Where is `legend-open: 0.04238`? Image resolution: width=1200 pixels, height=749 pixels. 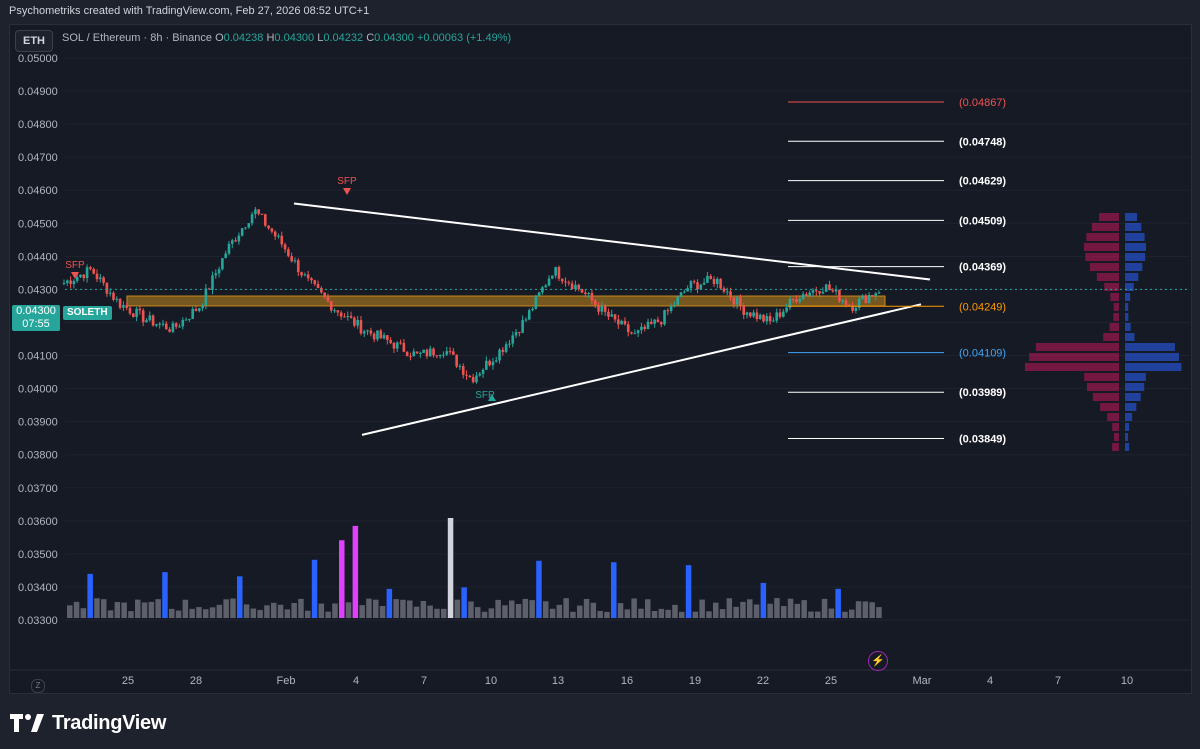 legend-open: 0.04238 is located at coordinates (243, 38).